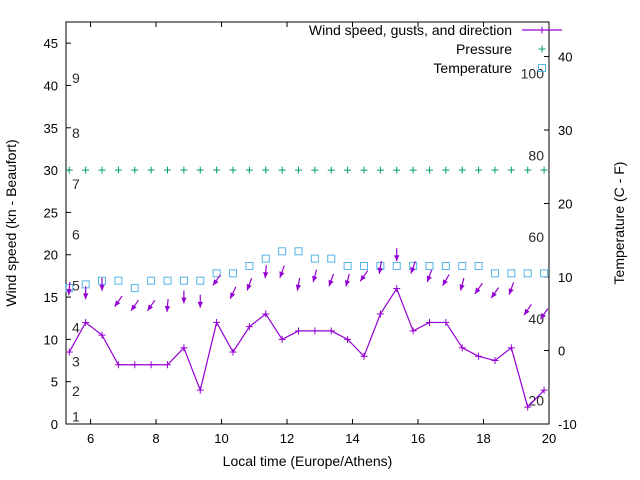 This screenshot has width=640, height=480. What do you see at coordinates (549, 438) in the screenshot?
I see `x-tick-label: 20` at bounding box center [549, 438].